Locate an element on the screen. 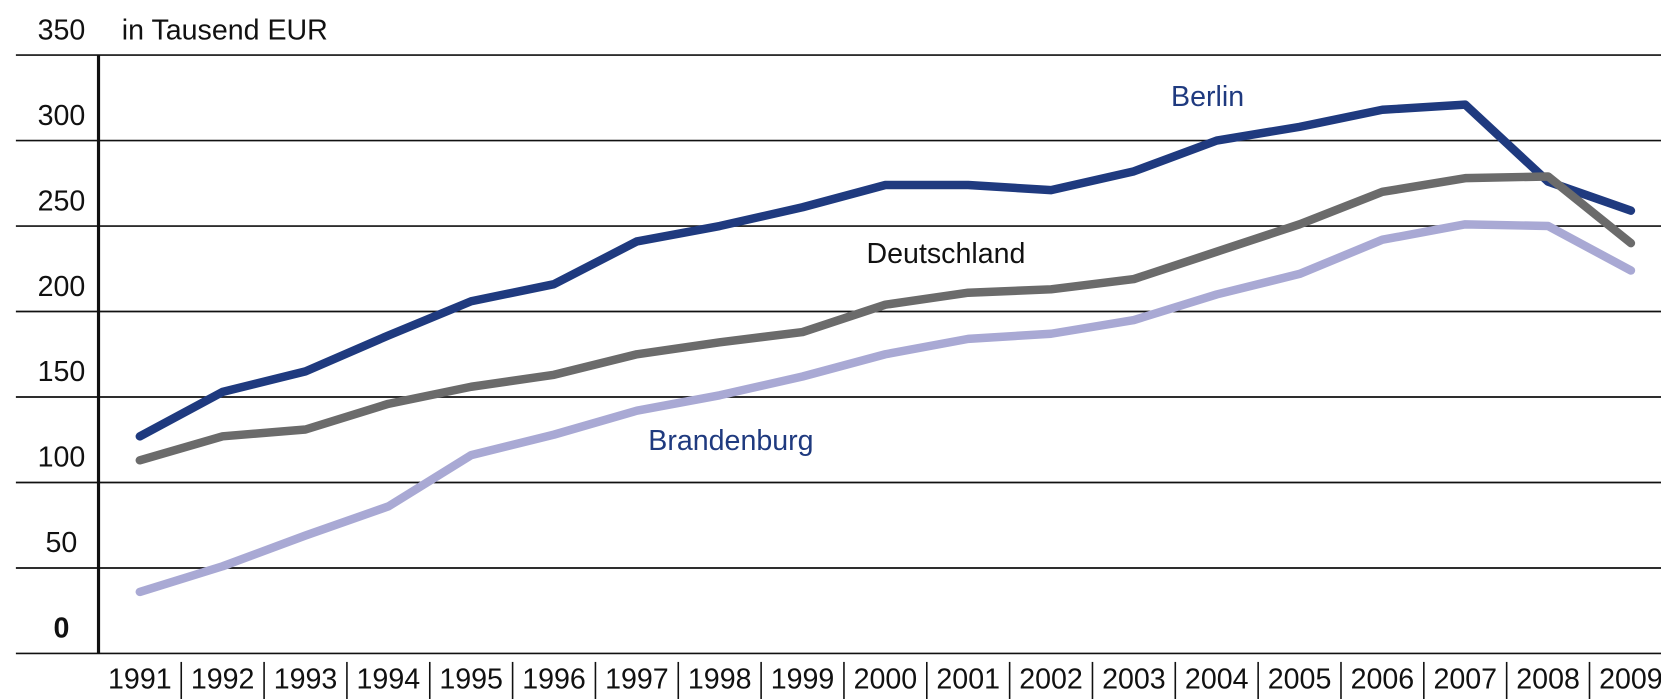 This screenshot has width=1661, height=699. x-tick-label: 1992 is located at coordinates (223, 680).